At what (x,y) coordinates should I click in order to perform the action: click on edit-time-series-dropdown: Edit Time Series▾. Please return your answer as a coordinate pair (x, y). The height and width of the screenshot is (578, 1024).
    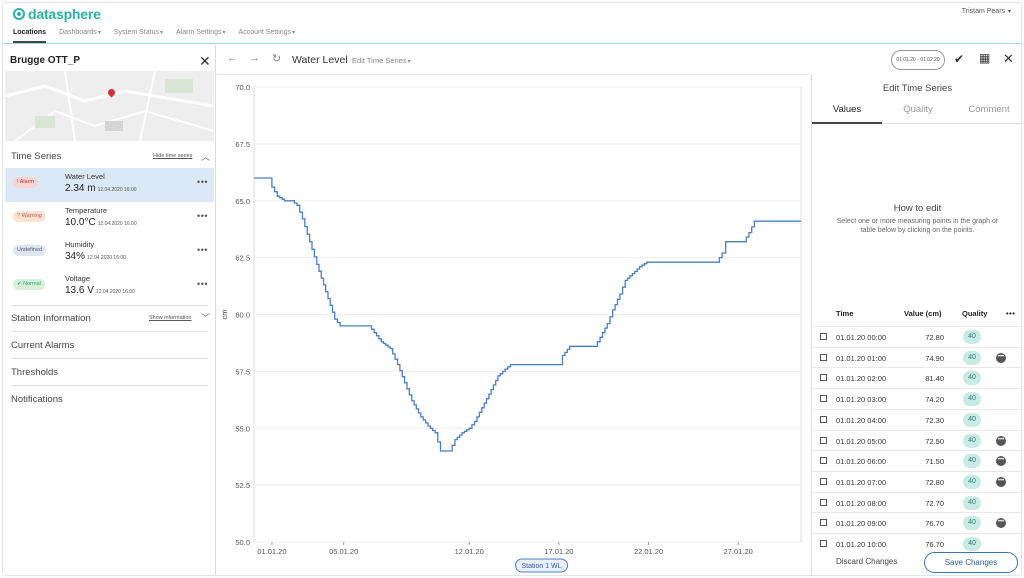
    Looking at the image, I should click on (381, 60).